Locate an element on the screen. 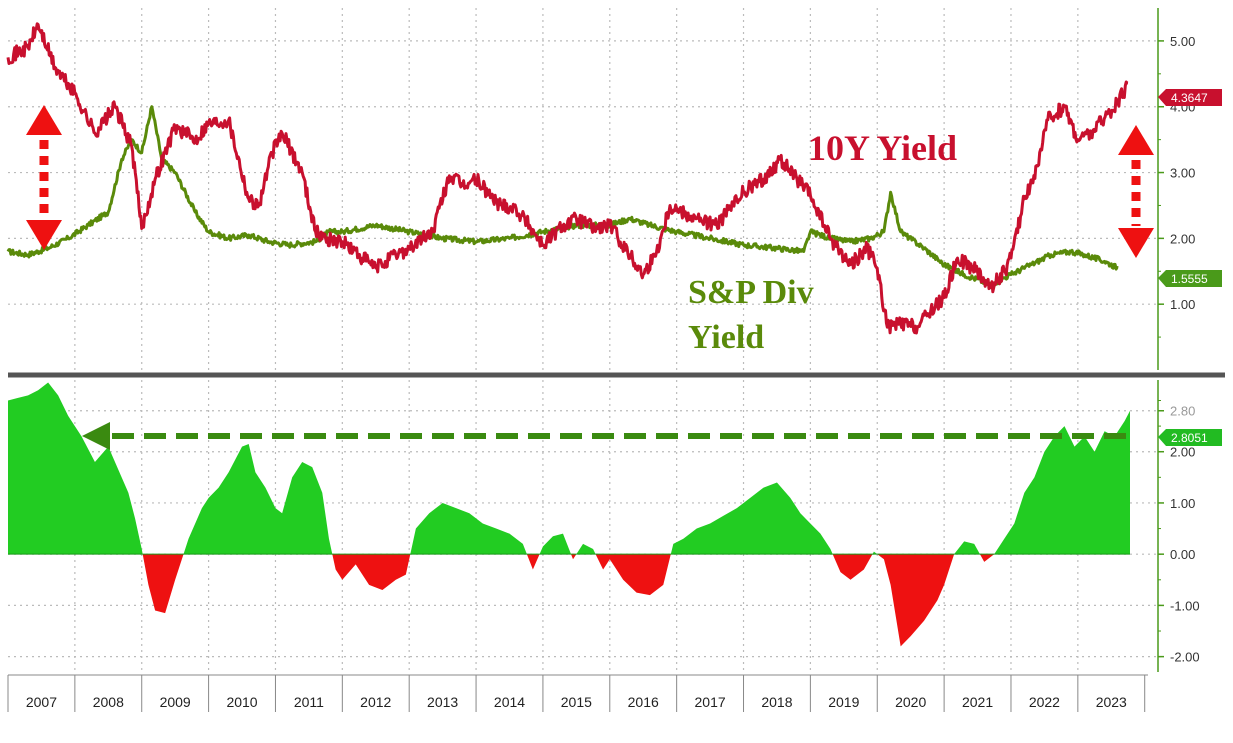  y-tick-label-bottom: 2.80 is located at coordinates (1182, 411).